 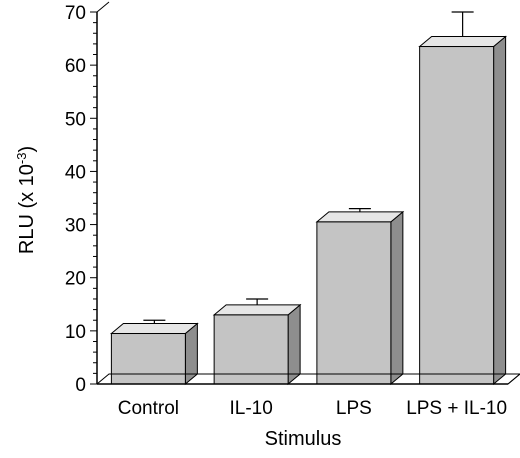 What do you see at coordinates (75, 119) in the screenshot?
I see `y-tick-label: 50` at bounding box center [75, 119].